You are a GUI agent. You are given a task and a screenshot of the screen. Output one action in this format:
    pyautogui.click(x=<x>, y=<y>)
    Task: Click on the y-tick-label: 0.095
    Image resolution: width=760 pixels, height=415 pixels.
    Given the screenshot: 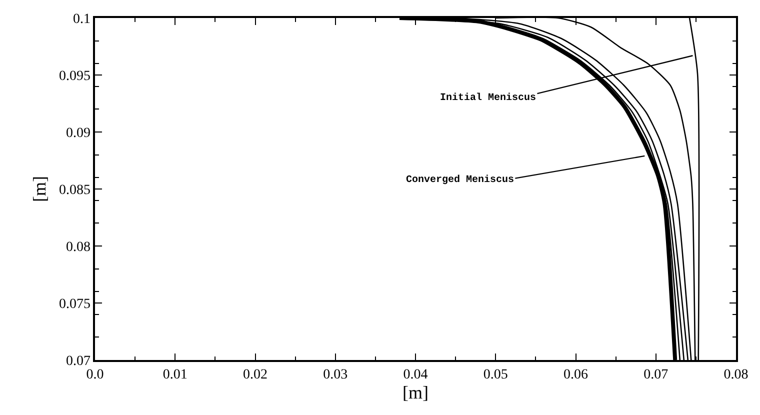 What is the action you would take?
    pyautogui.click(x=74, y=76)
    